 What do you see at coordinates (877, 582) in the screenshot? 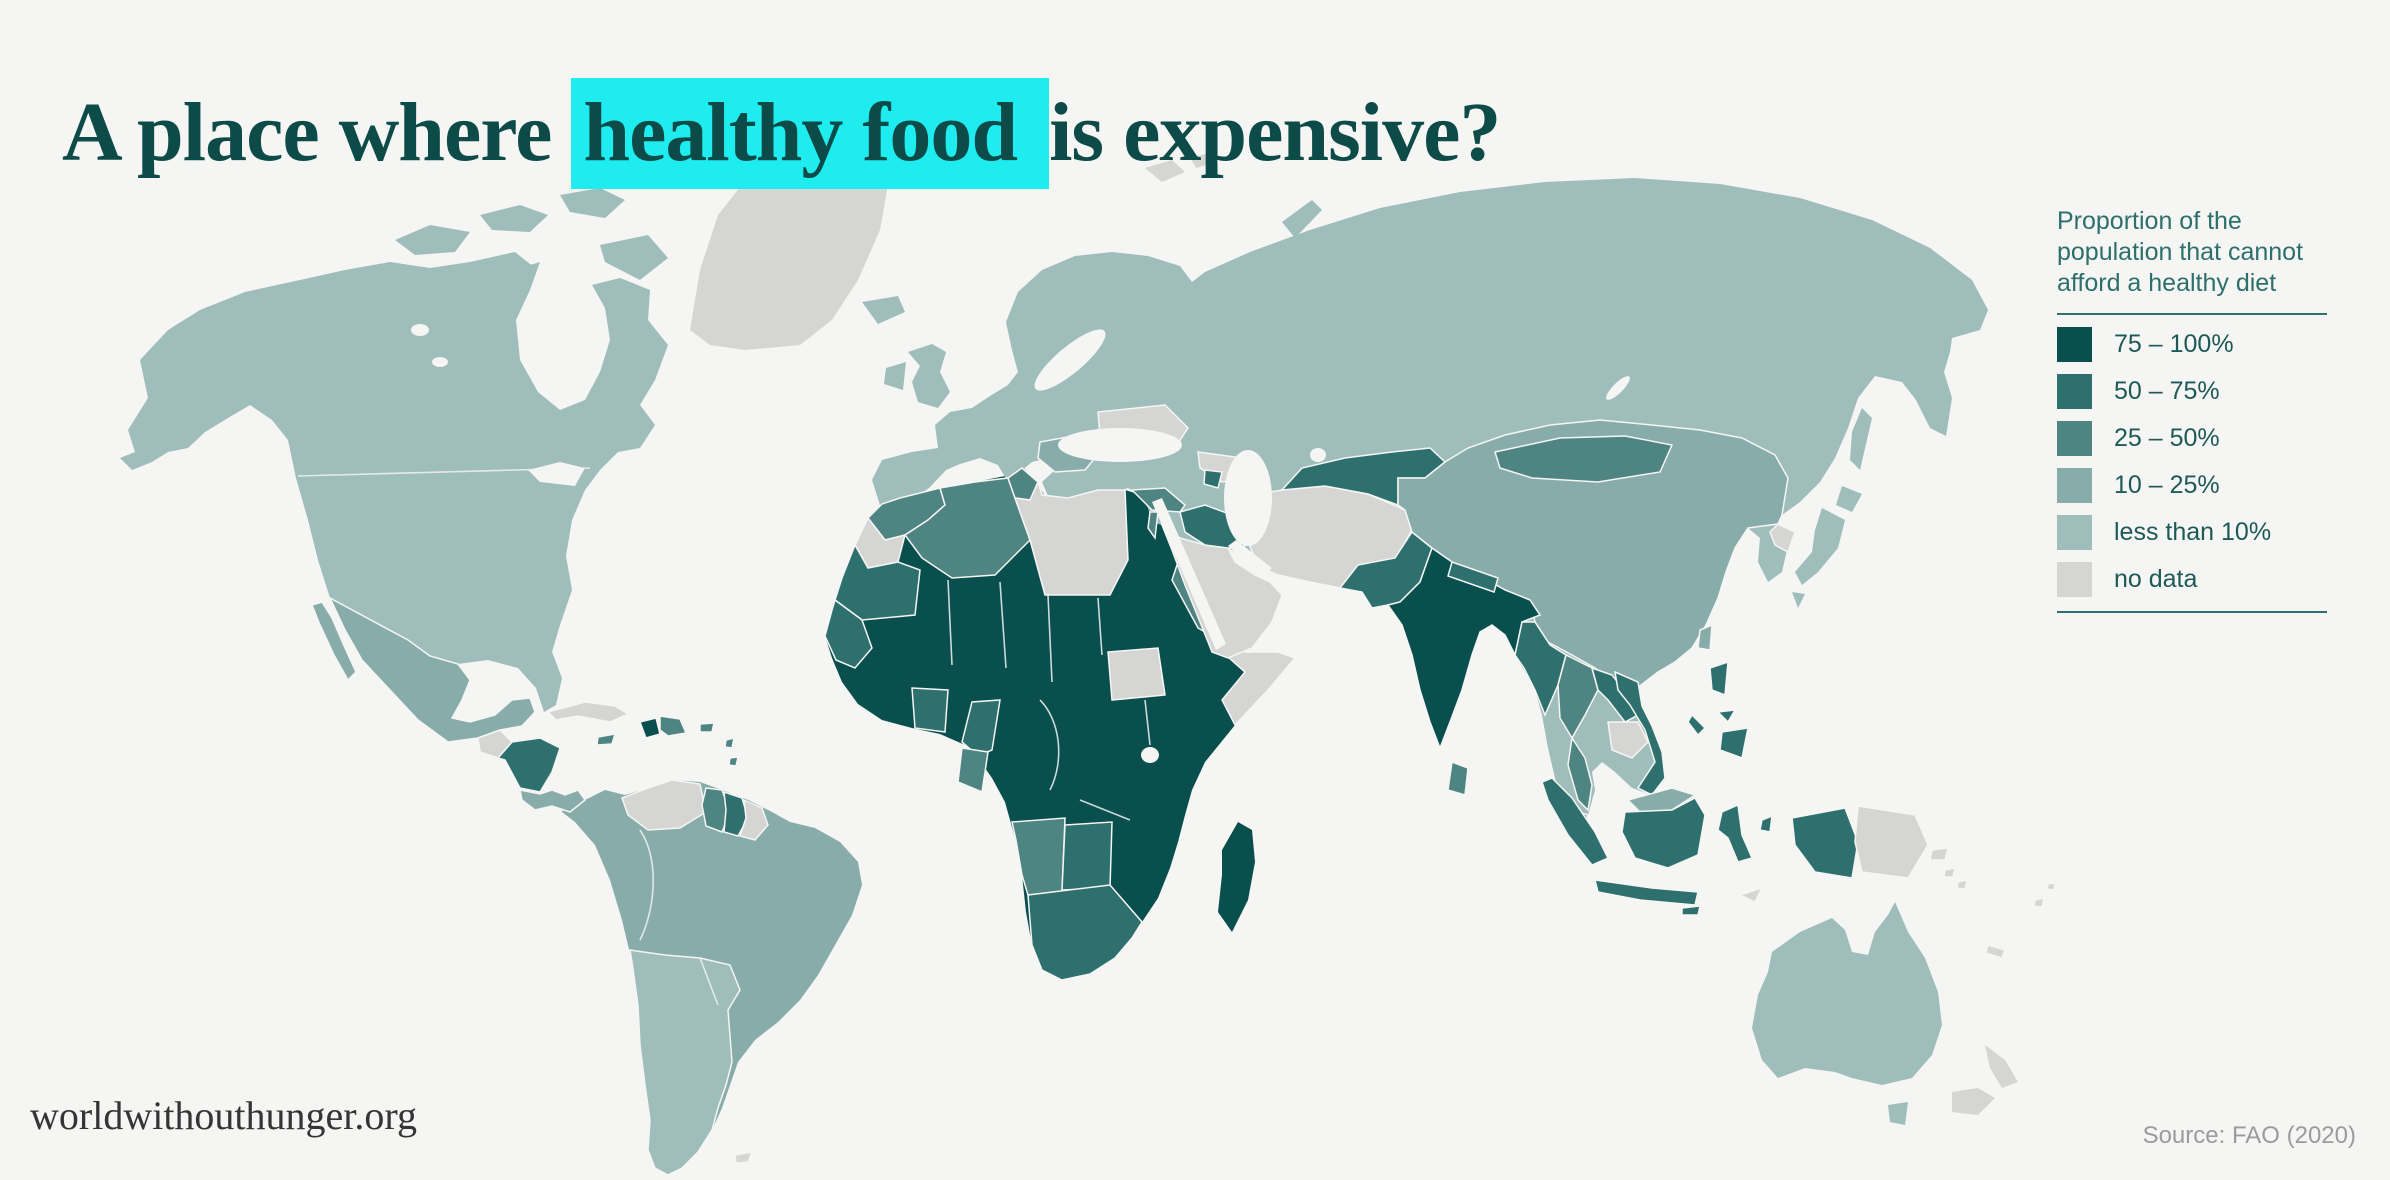
I see `country-mauritania: Mauritania` at bounding box center [877, 582].